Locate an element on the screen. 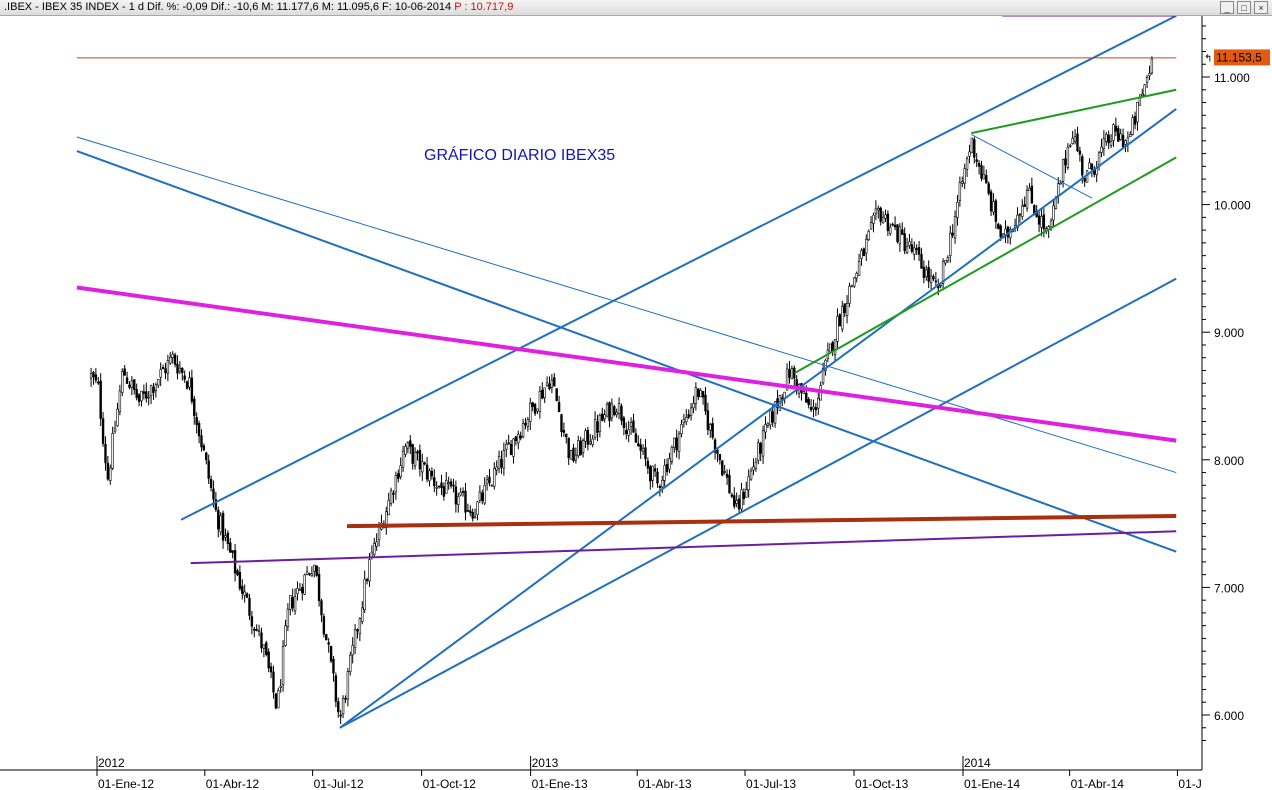 This screenshot has width=1272, height=790. maximize-button: □ is located at coordinates (1244, 7).